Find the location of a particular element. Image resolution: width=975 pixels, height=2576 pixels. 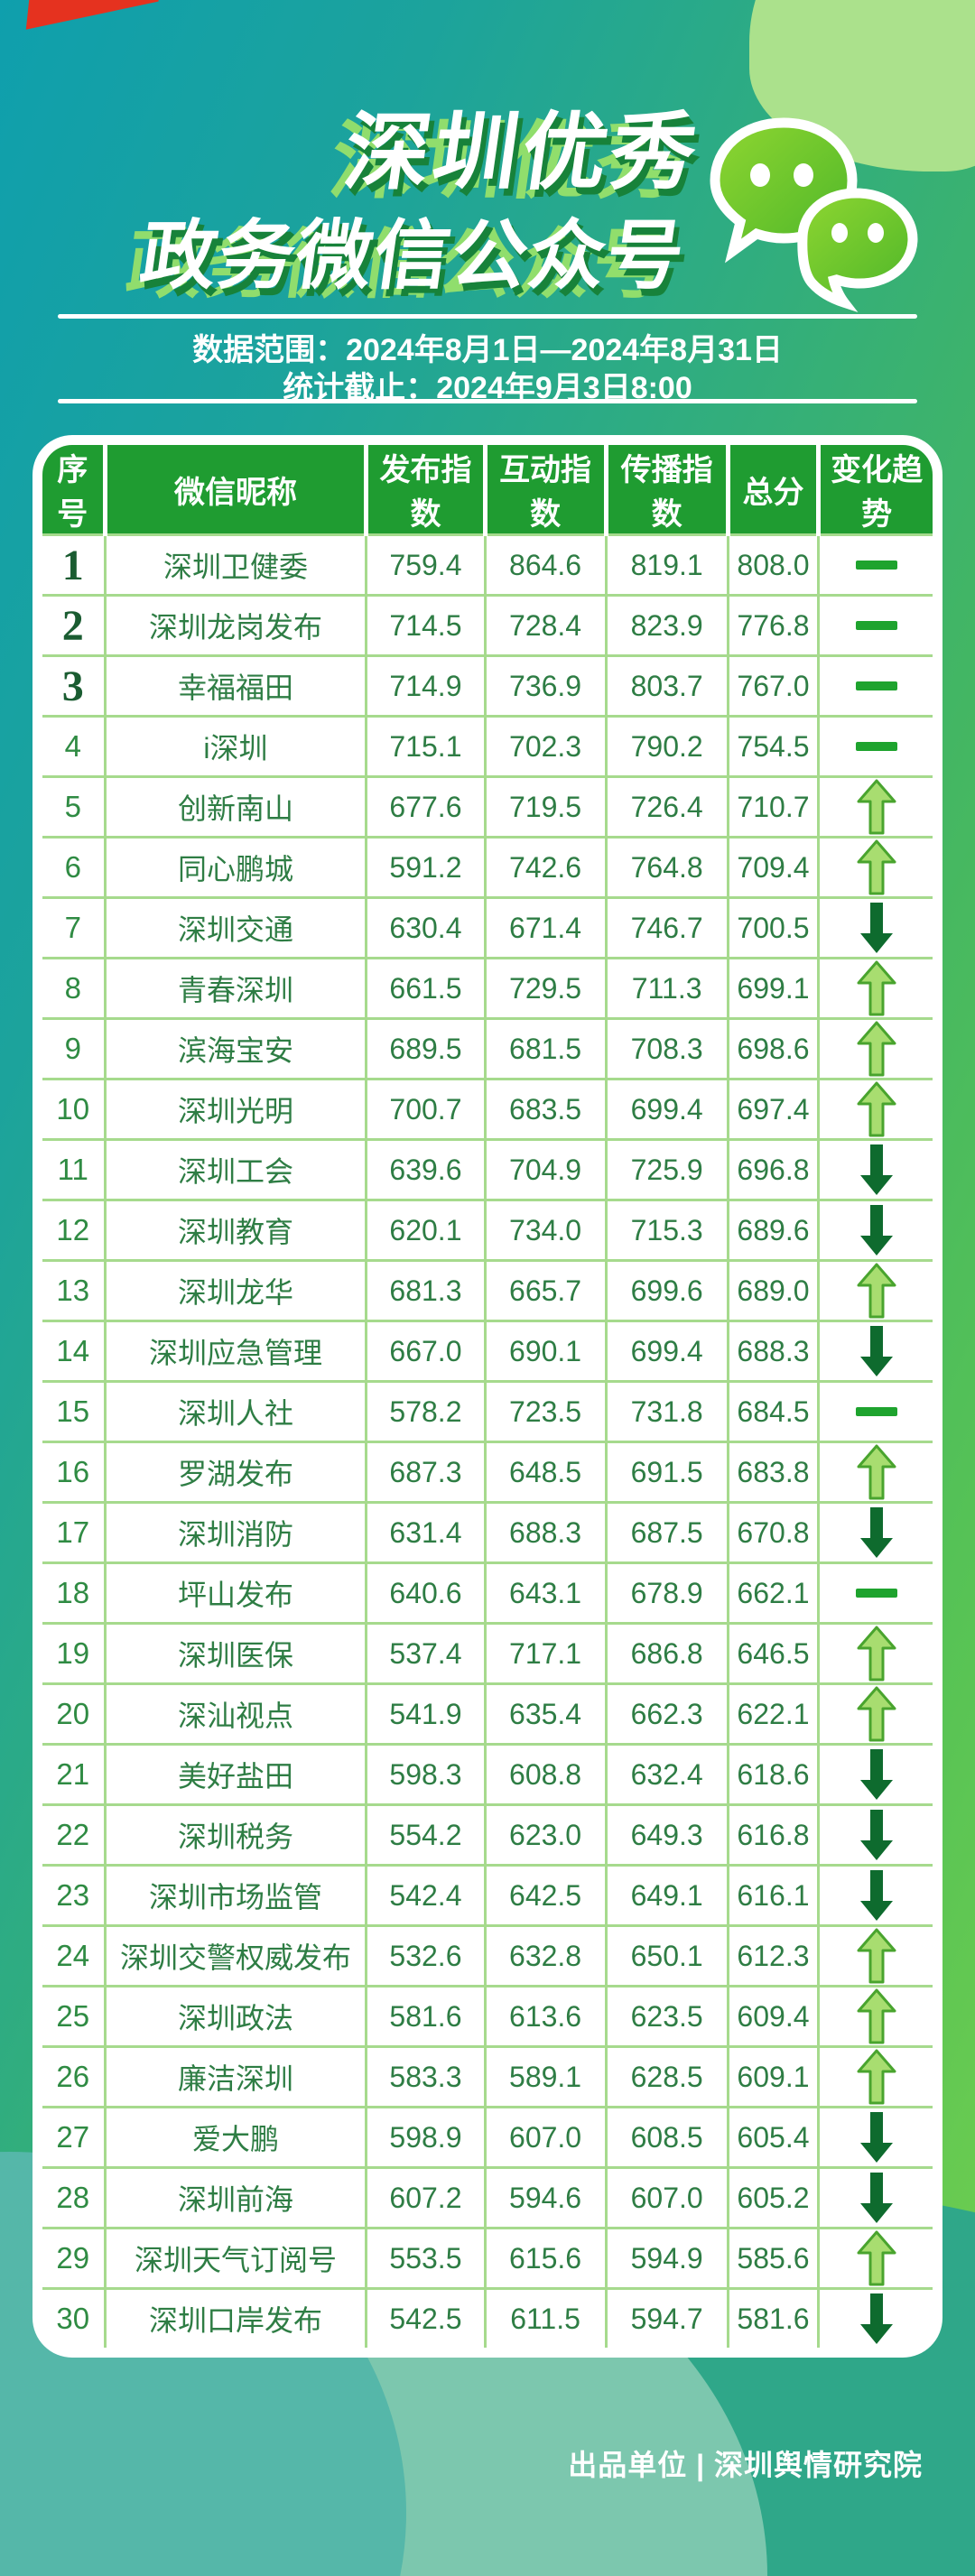

total-score-cell: 808.0 is located at coordinates (774, 565).